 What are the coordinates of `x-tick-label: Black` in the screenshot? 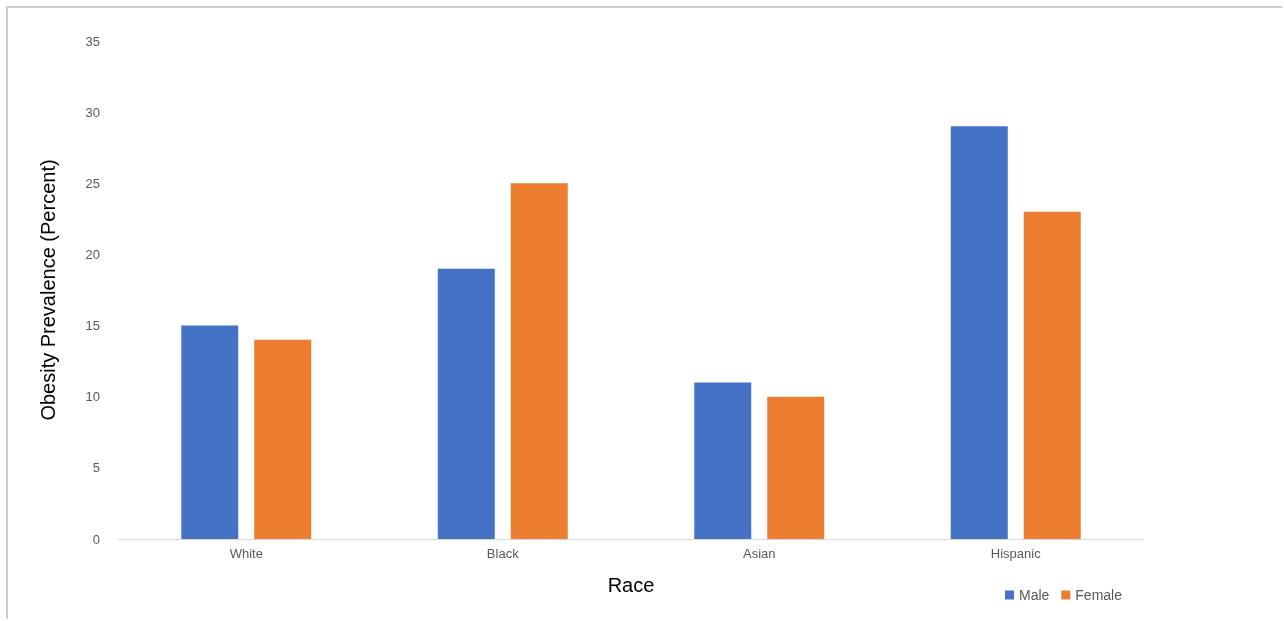 It's located at (503, 553).